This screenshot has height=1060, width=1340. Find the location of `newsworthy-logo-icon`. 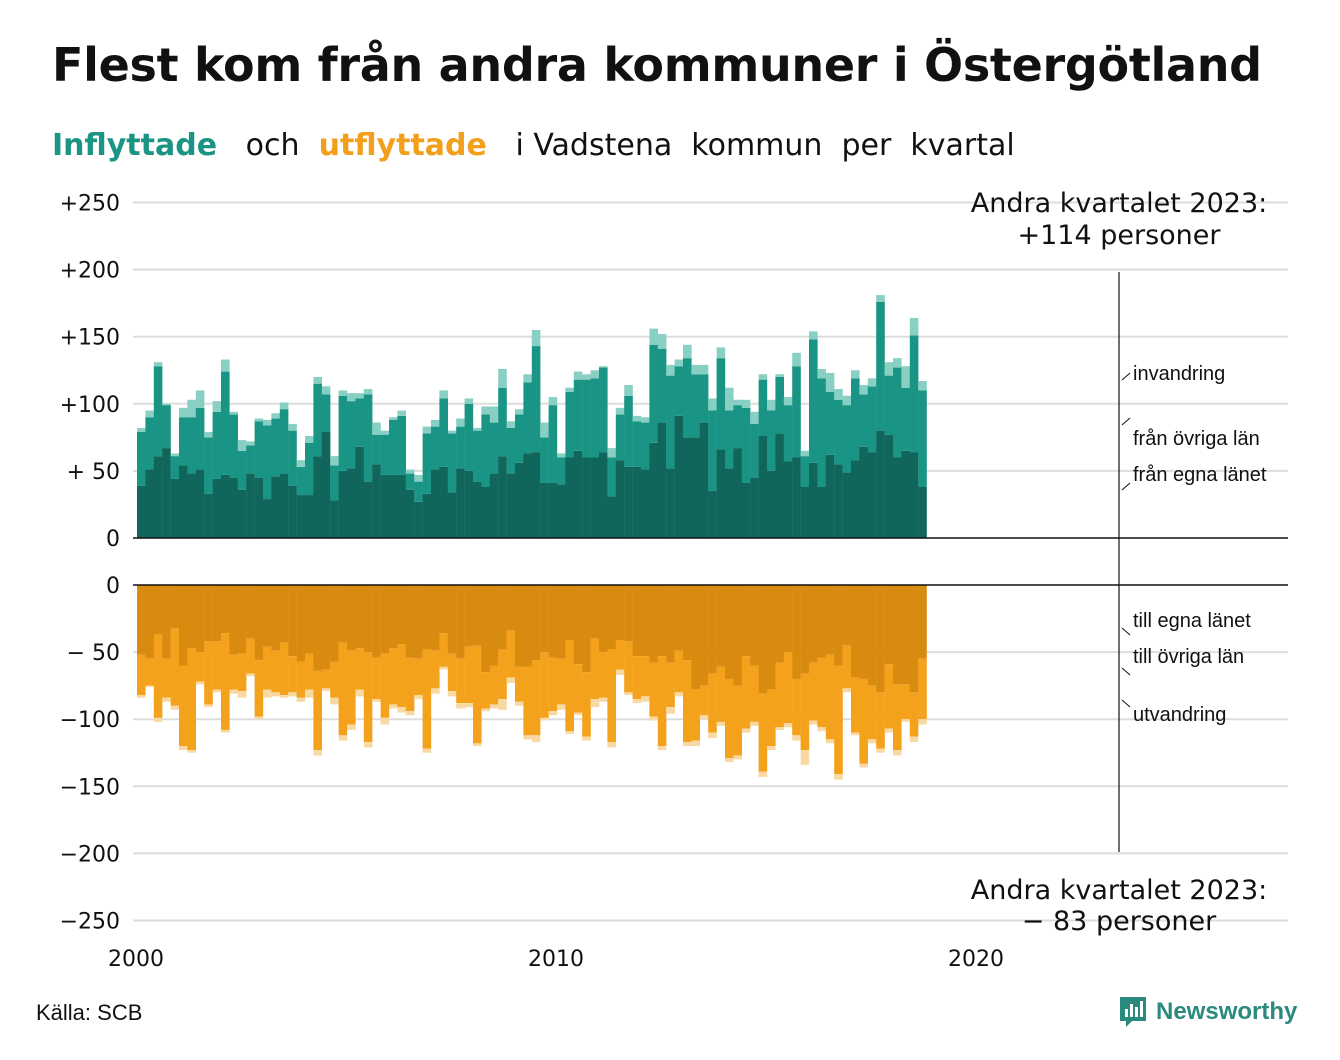

newsworthy-logo-icon is located at coordinates (1133, 1012).